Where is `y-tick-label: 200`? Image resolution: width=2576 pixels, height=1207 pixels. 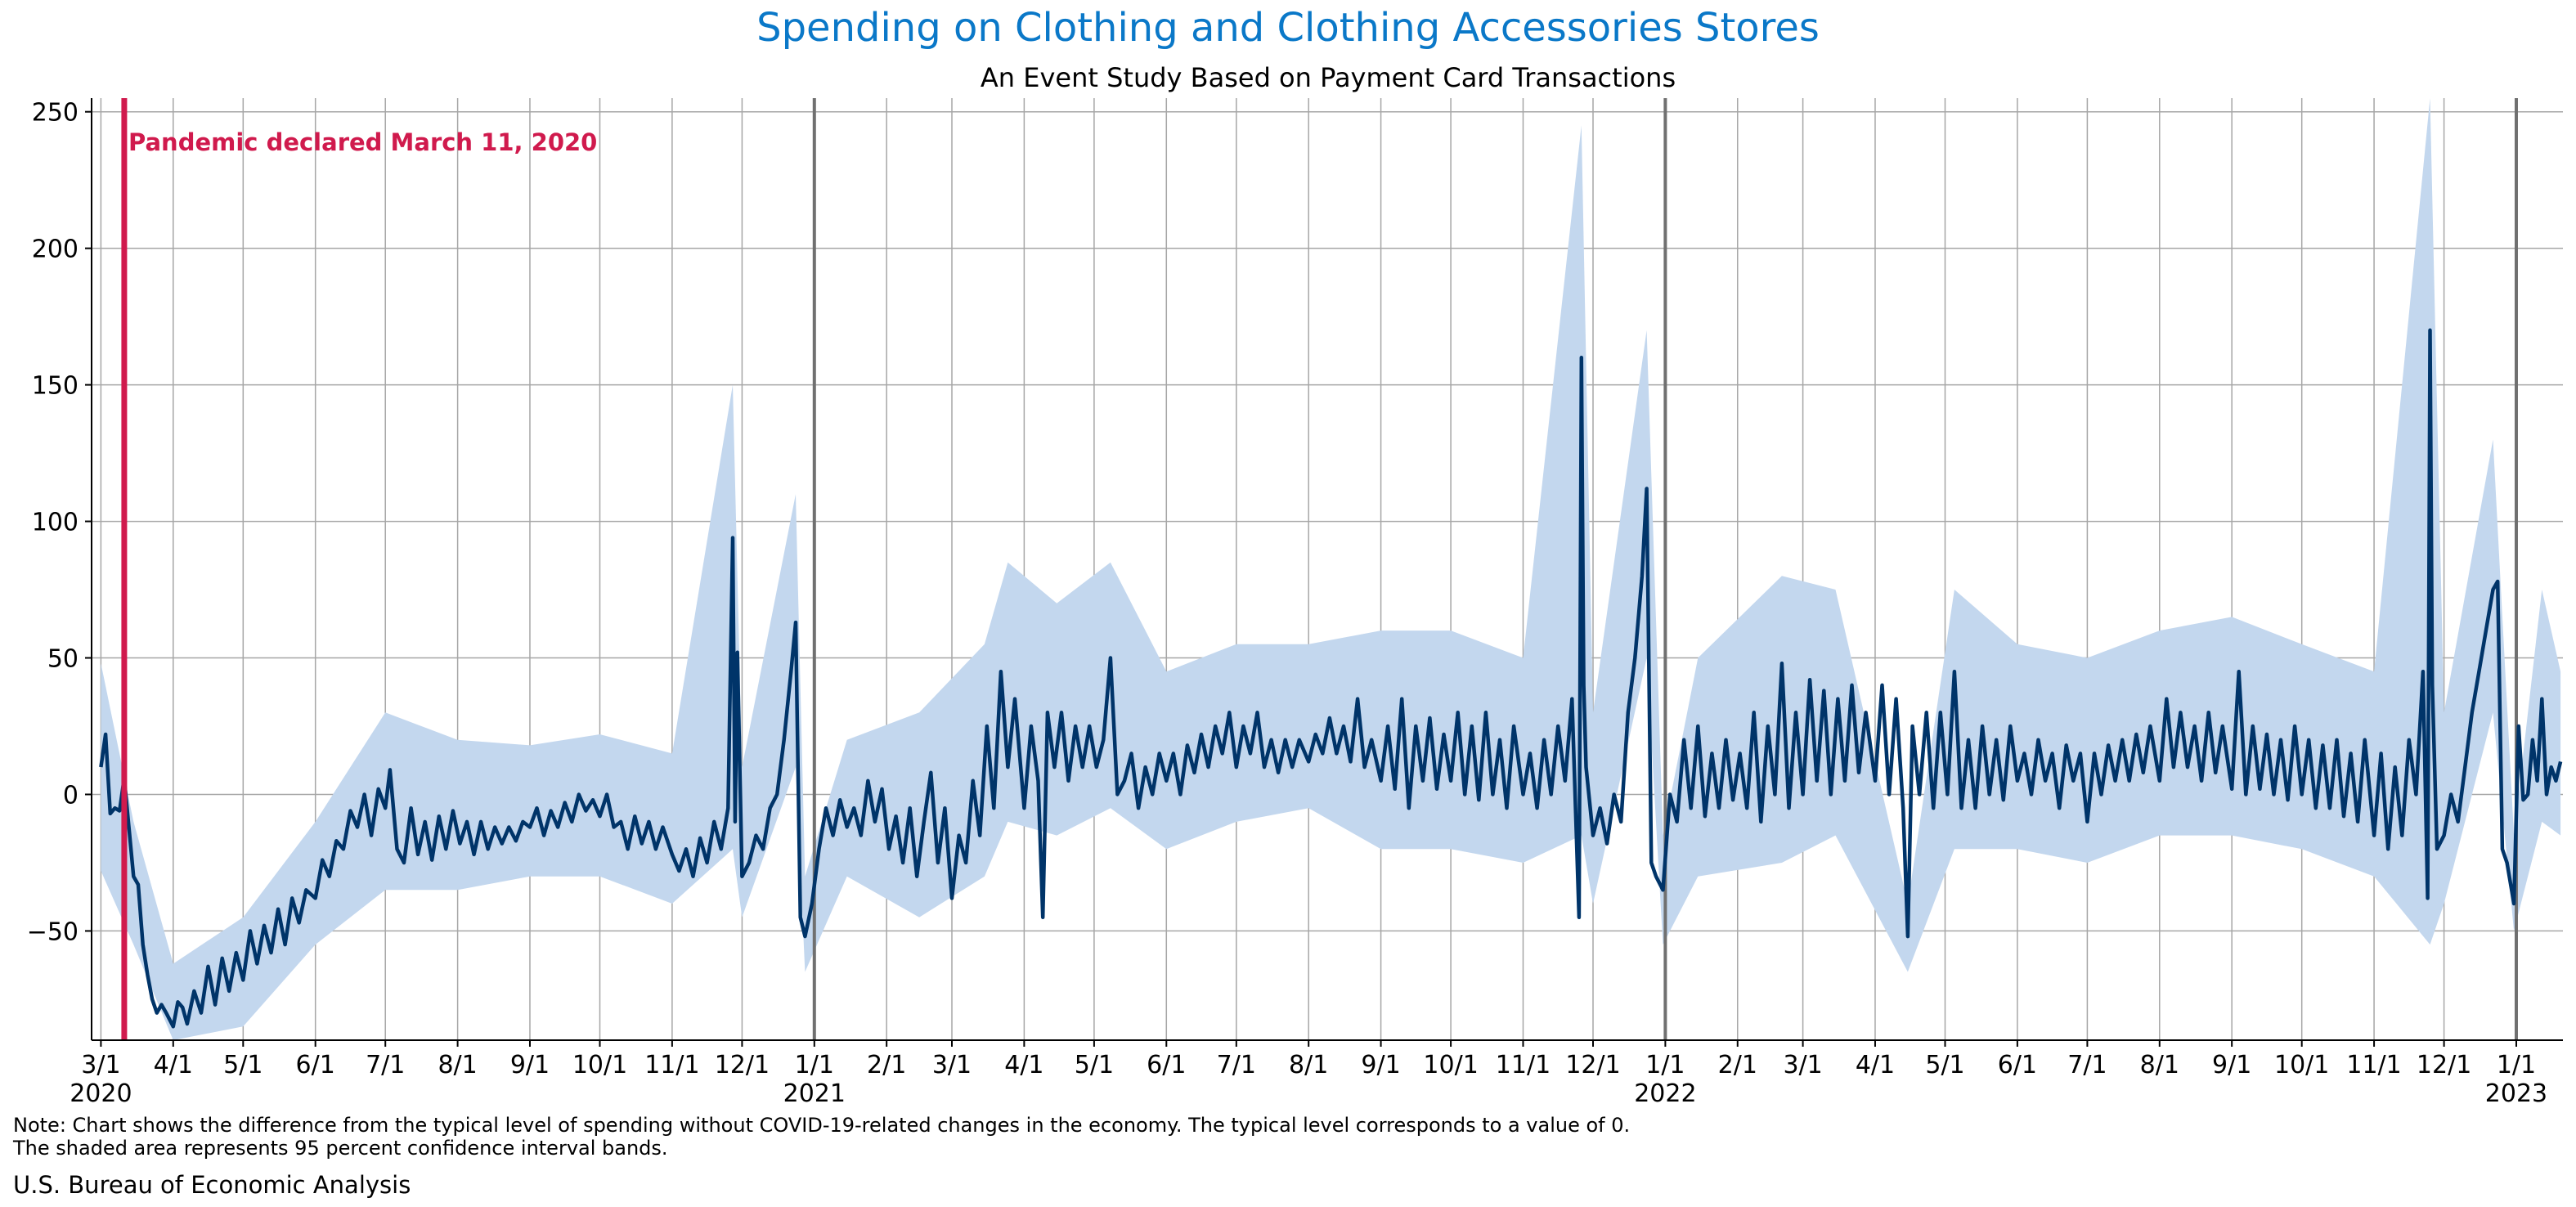
y-tick-label: 200 is located at coordinates (55, 250).